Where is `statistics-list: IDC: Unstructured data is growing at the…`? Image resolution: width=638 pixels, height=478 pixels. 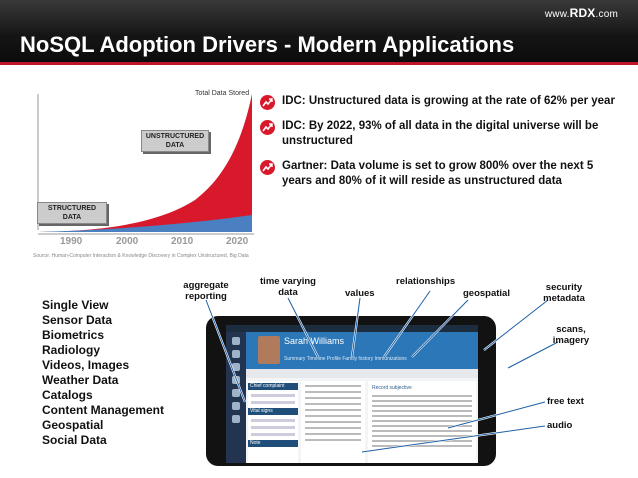 statistics-list: IDC: Unstructured data is growing at the… is located at coordinates (440, 146).